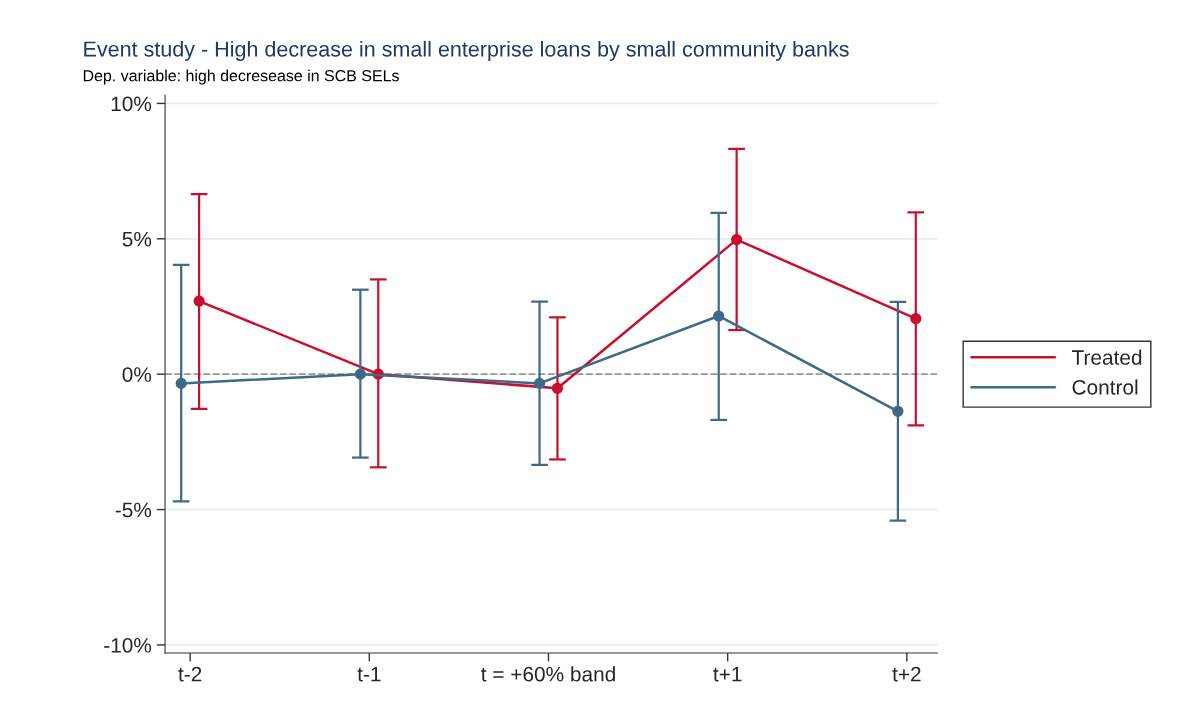 The image size is (1179, 706). I want to click on x-tick-label: t+1, so click(727, 674).